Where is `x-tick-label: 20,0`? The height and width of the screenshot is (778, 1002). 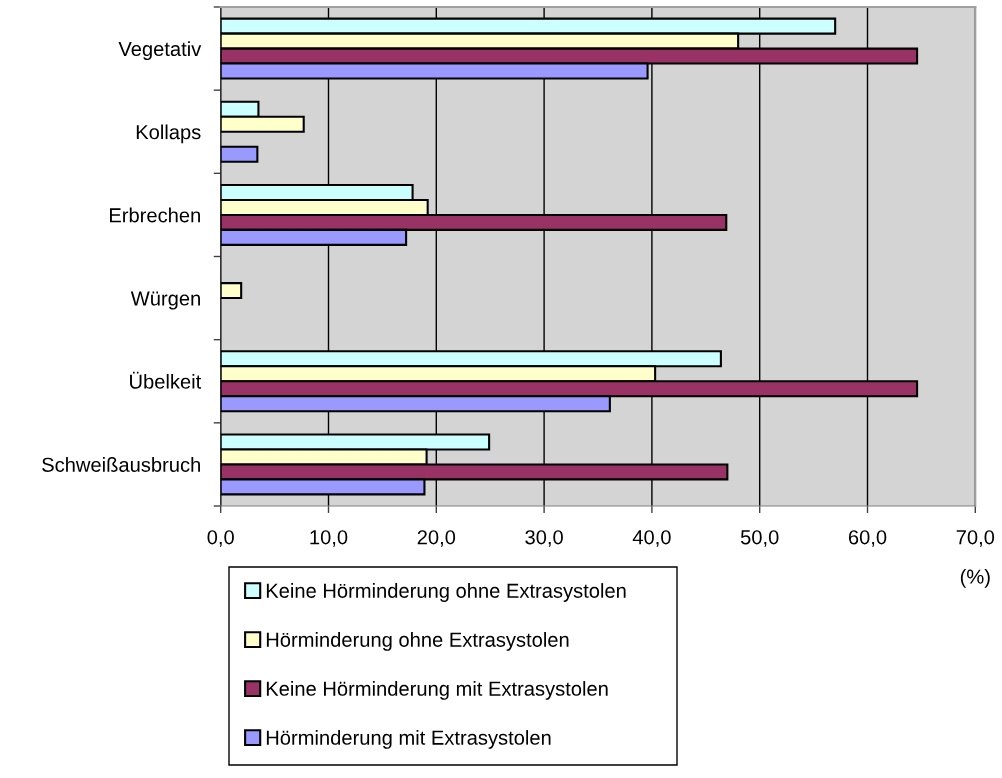 x-tick-label: 20,0 is located at coordinates (436, 538).